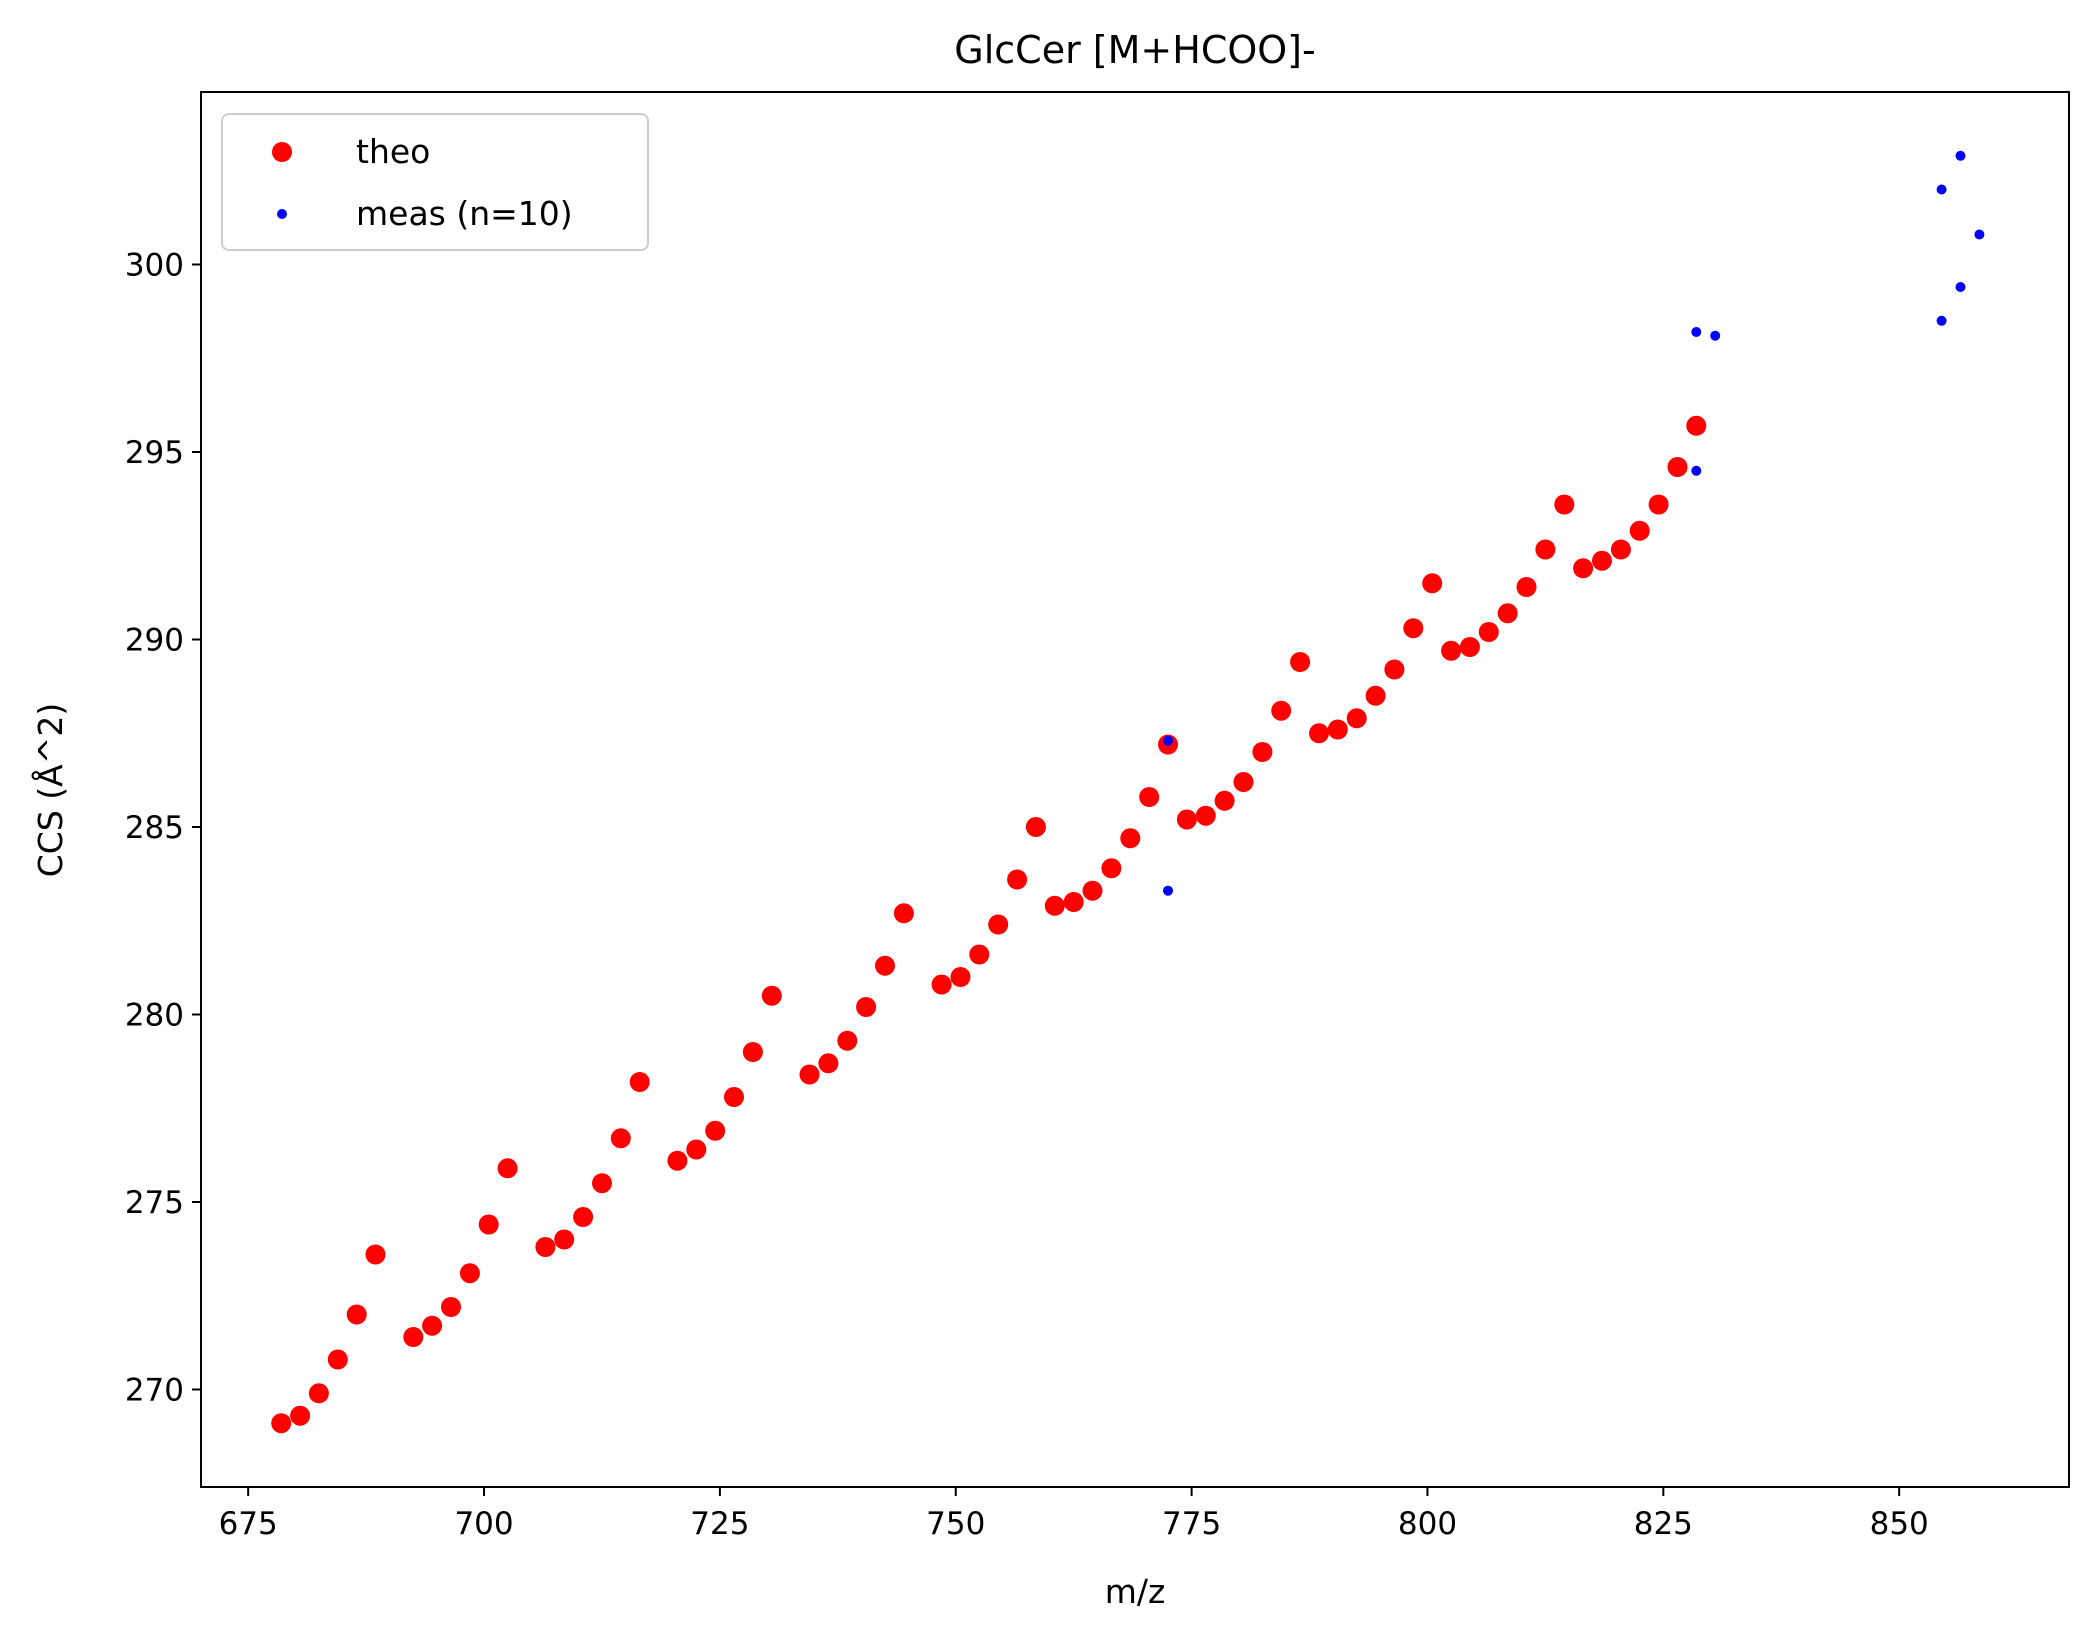  Describe the element at coordinates (154, 453) in the screenshot. I see `y-tick-label: 295` at that location.